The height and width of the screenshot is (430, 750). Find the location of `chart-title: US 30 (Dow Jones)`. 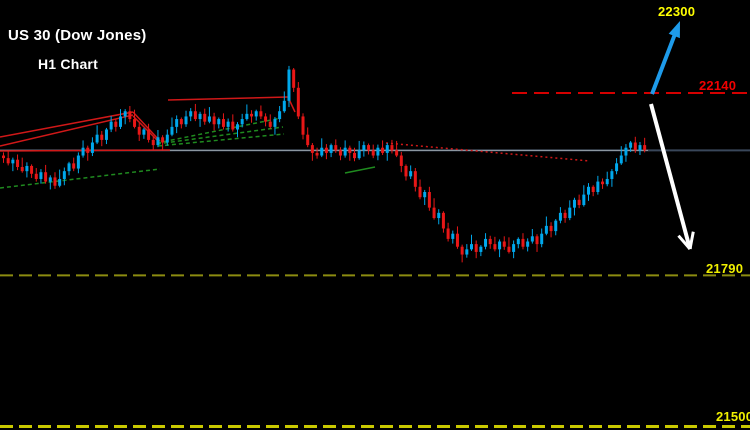

chart-title: US 30 (Dow Jones) is located at coordinates (77, 35).